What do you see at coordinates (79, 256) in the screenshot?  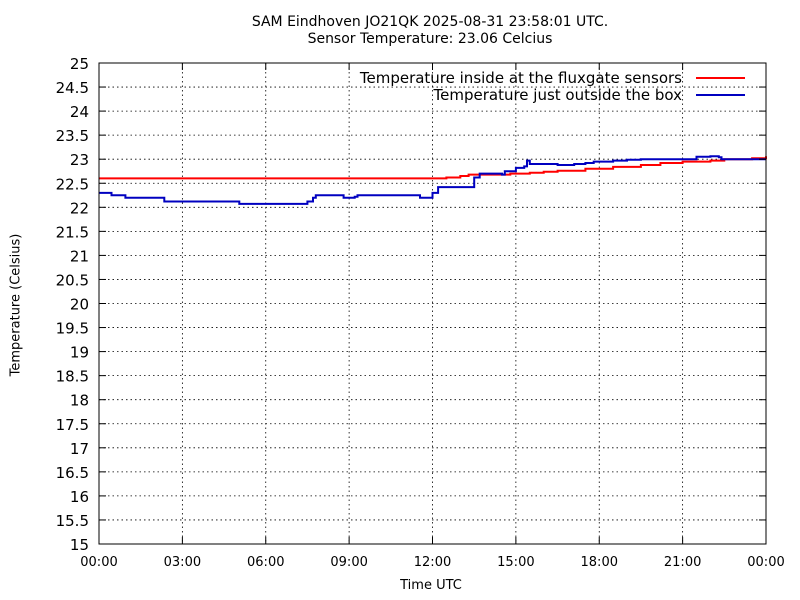 I see `y-tick-label: 21` at bounding box center [79, 256].